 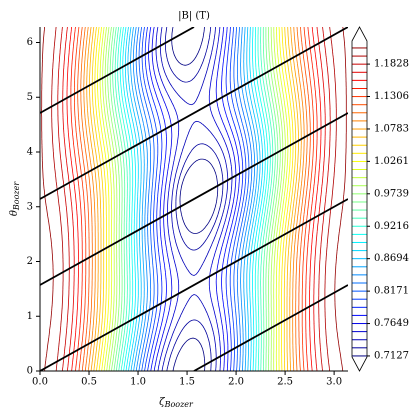 I want to click on chart-title: |B| (T), so click(x=194, y=16).